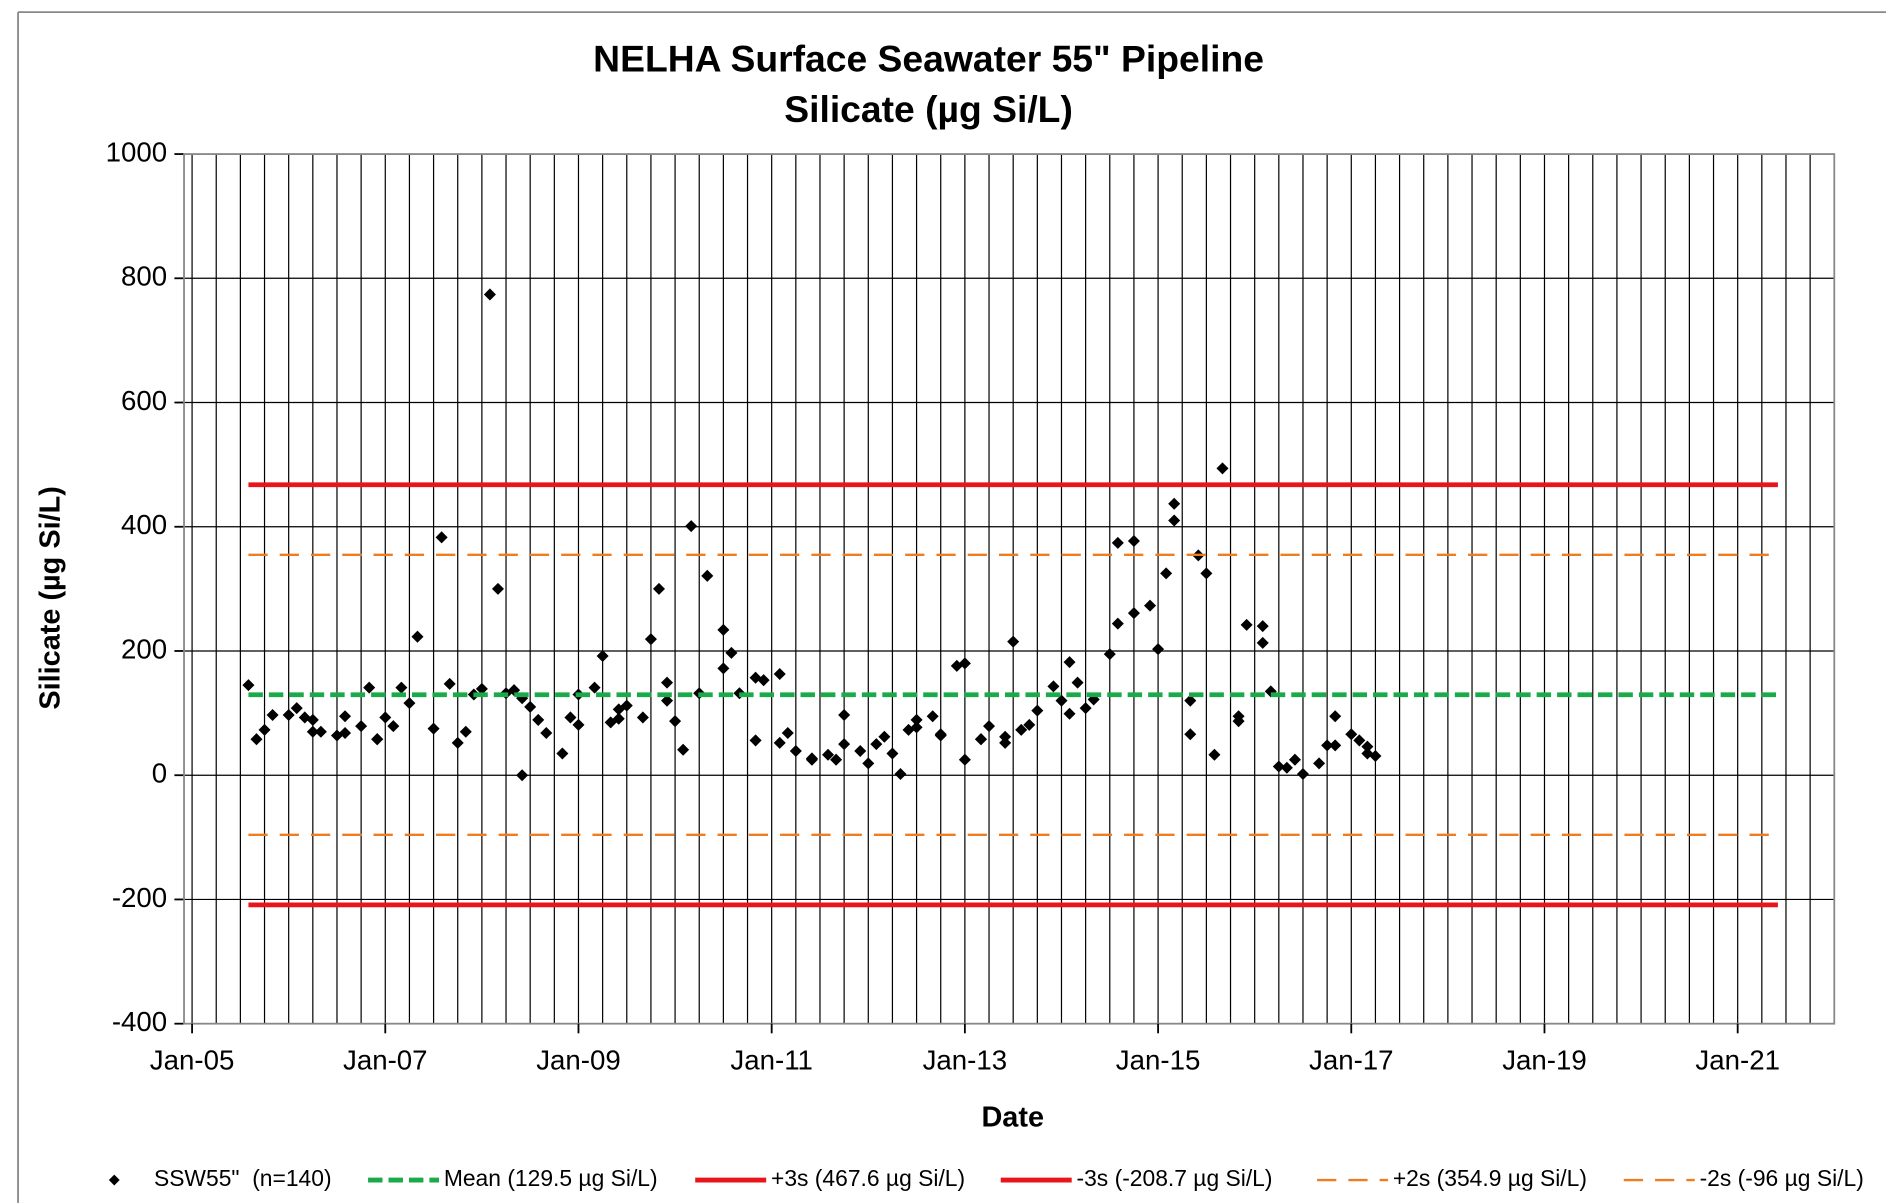  I want to click on x-tick-label: Jan-09, so click(578, 1059).